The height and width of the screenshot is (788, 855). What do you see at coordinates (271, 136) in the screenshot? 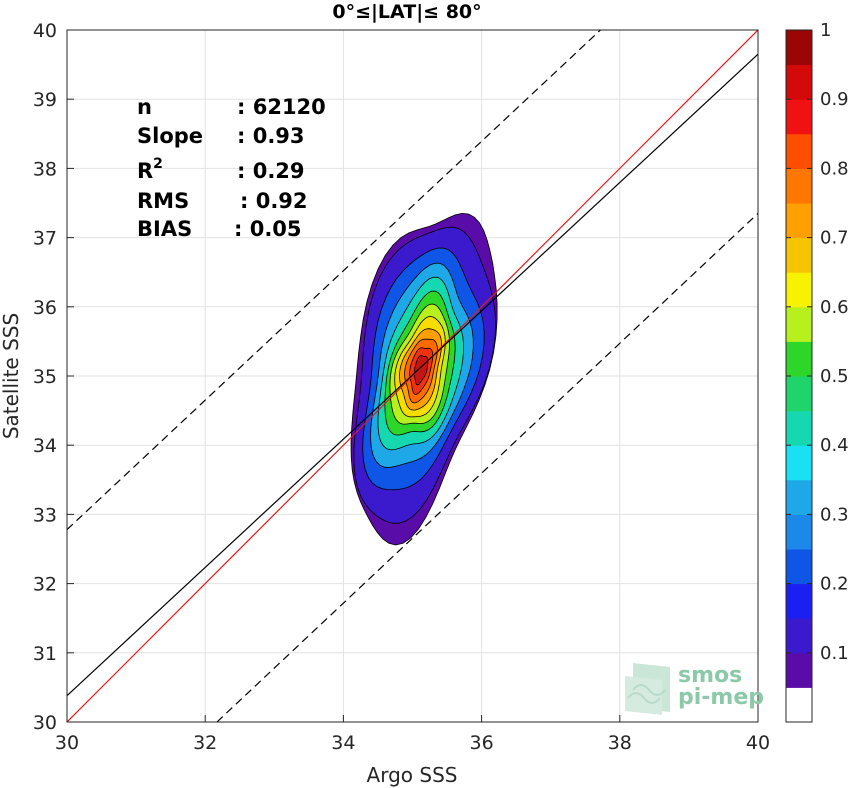
I see `stat-value: : 0.93` at bounding box center [271, 136].